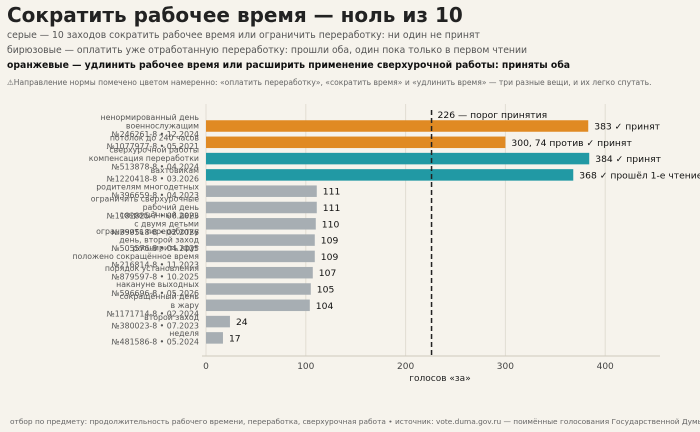 The image size is (700, 432). What do you see at coordinates (325, 306) in the screenshot?
I see `bar-value-label: 104` at bounding box center [325, 306].